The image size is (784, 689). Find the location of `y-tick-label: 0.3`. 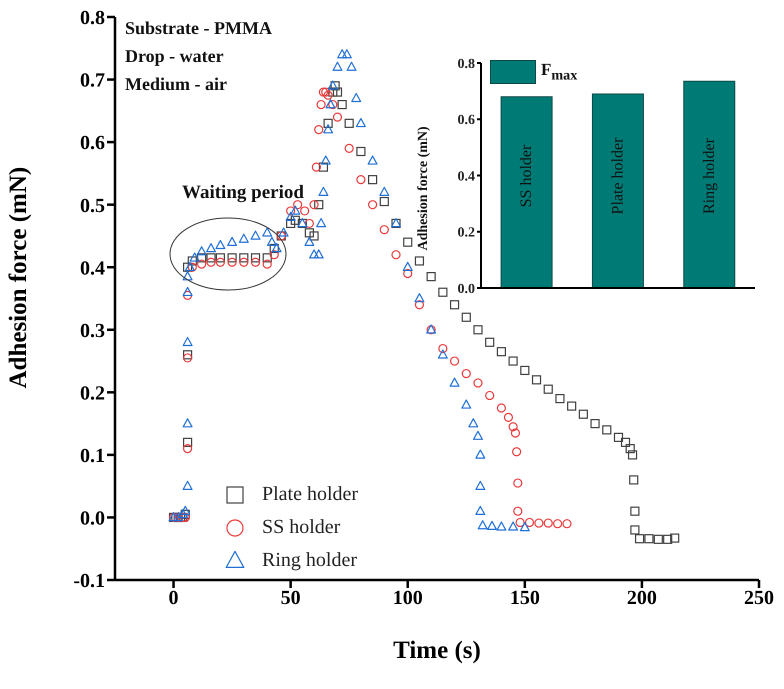

y-tick-label: 0.3 is located at coordinates (92, 331).